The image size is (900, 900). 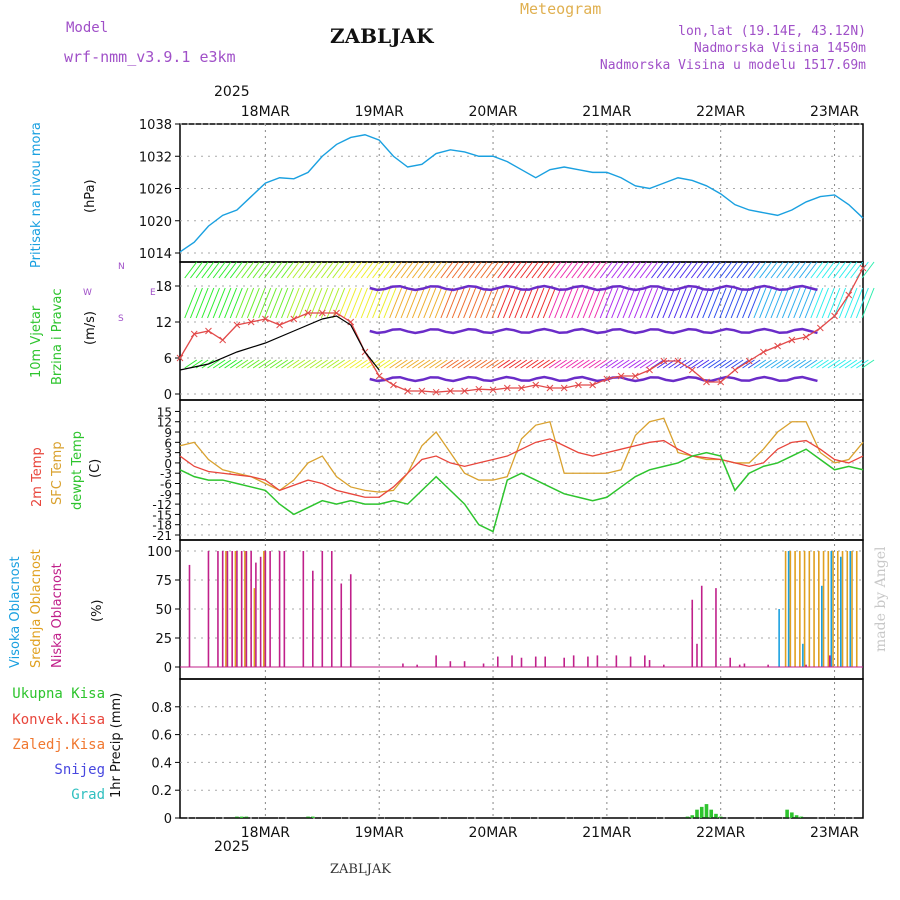 I want to click on precip-legend-snow: Snijeg, so click(x=79, y=770).